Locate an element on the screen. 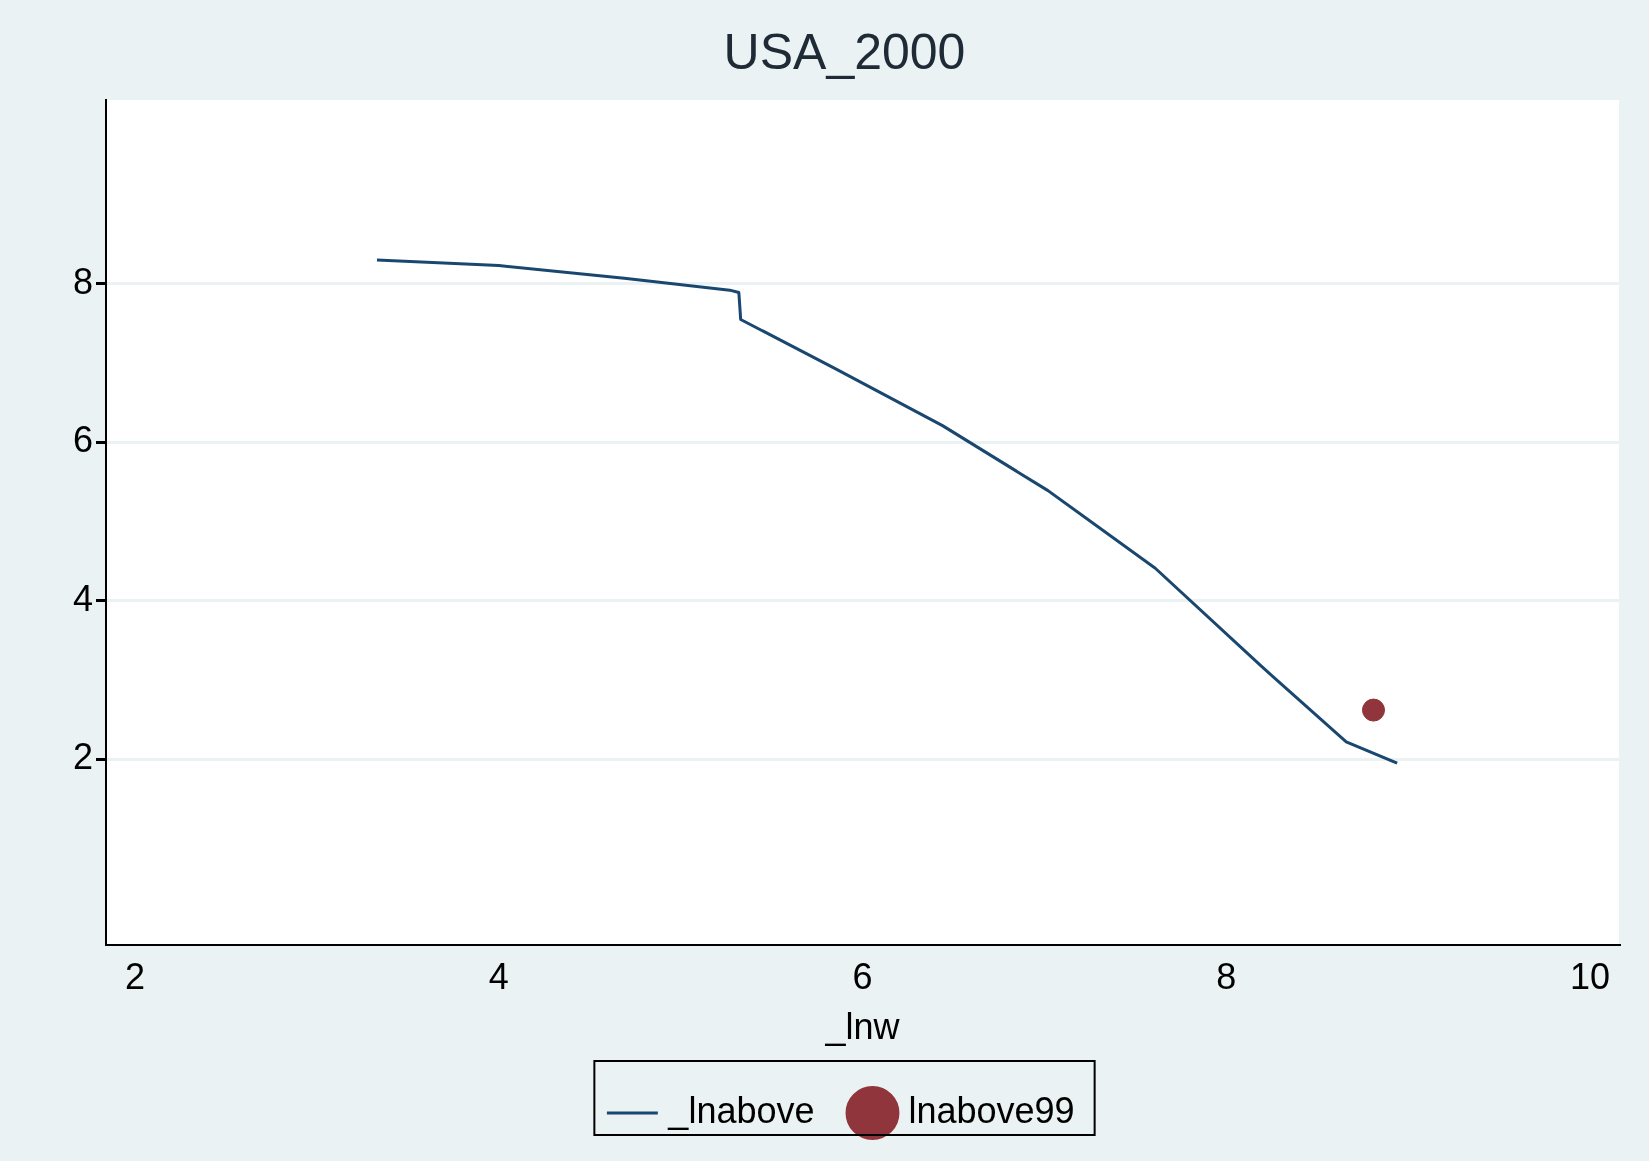 Image resolution: width=1649 pixels, height=1161 pixels. x-axis-title: _lnw is located at coordinates (862, 1027).